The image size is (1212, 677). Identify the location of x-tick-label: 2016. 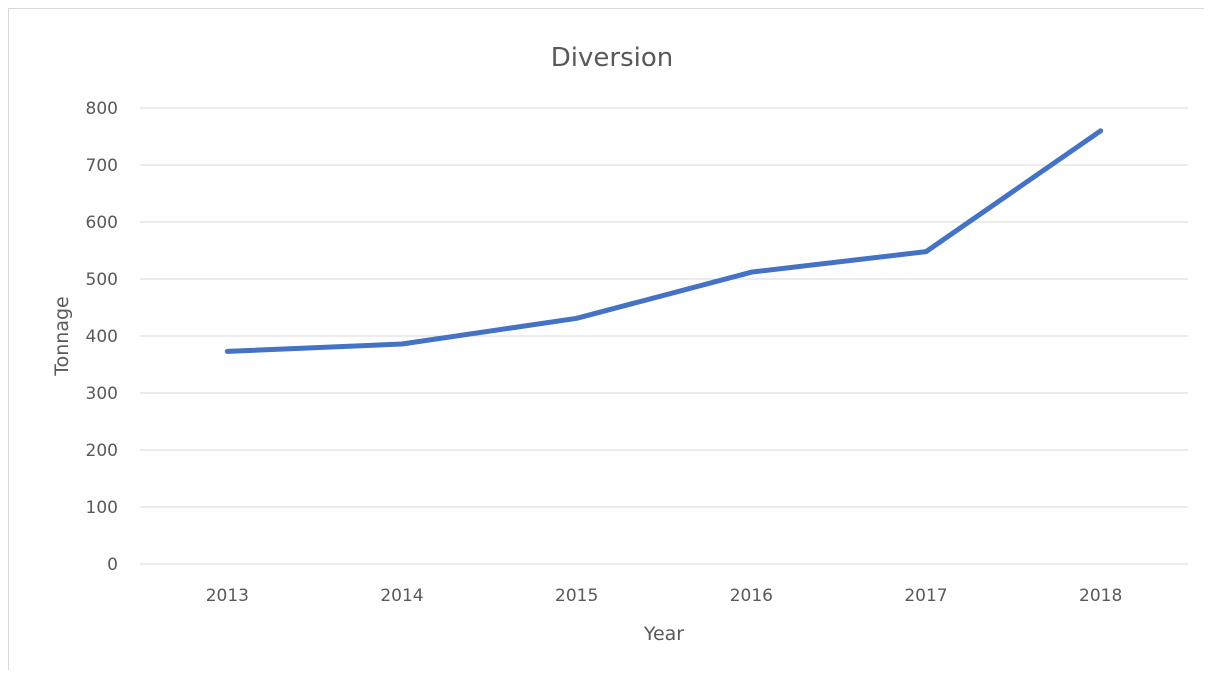
(751, 596).